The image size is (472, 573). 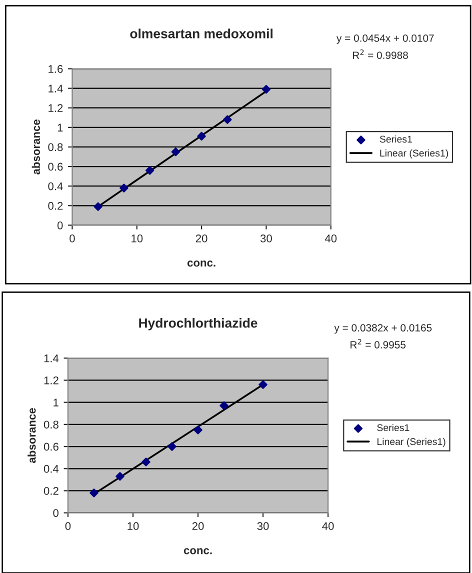 I want to click on chart-title: Hydrochlorthiazide, so click(x=198, y=324).